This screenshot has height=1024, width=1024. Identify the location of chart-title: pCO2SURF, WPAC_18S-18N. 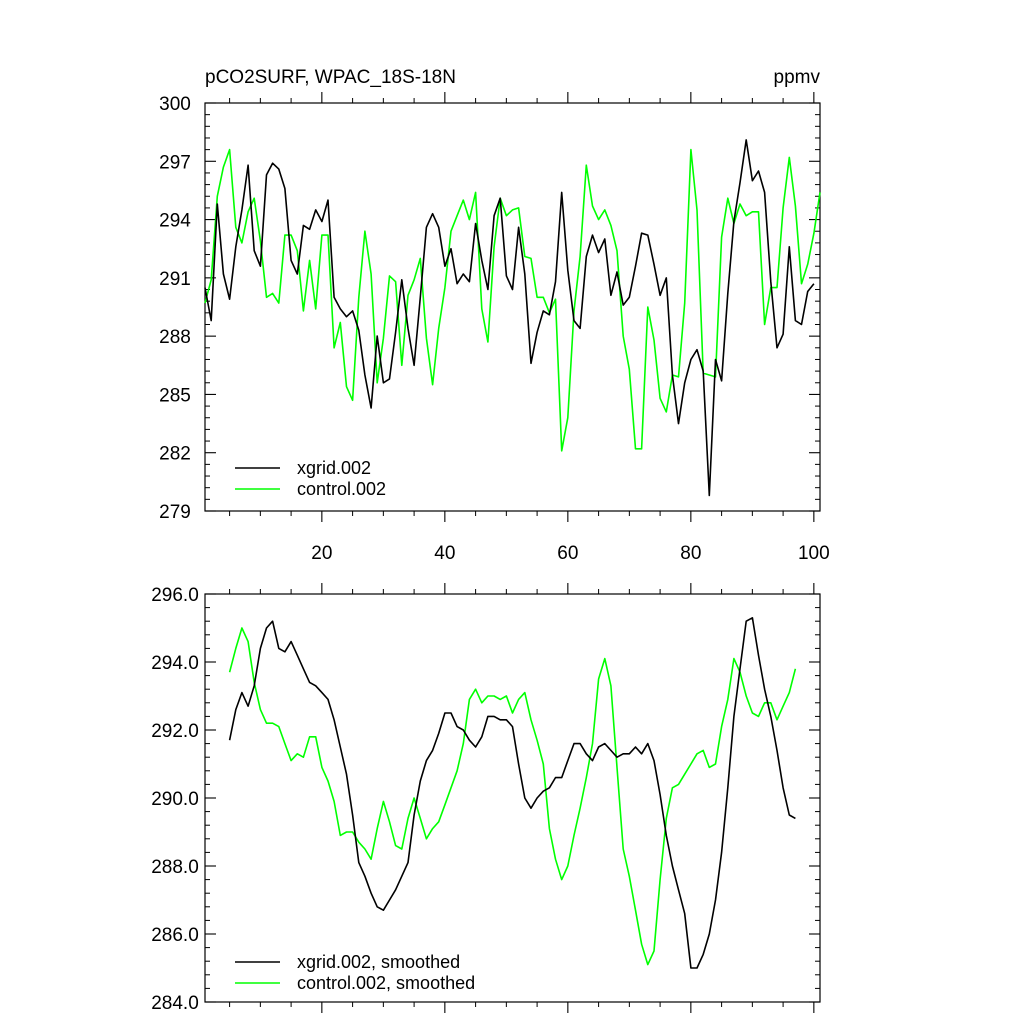
(330, 77).